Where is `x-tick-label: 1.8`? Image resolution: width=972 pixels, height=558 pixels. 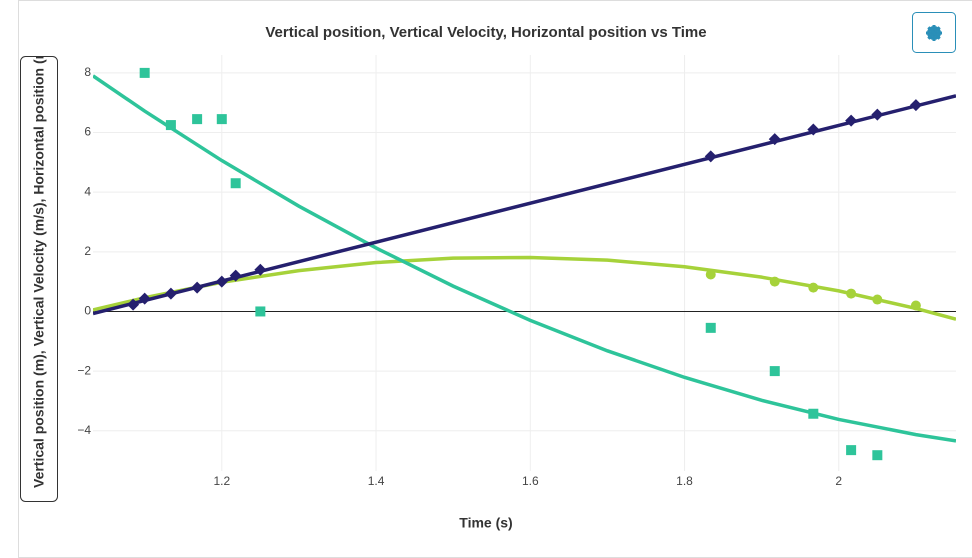
x-tick-label: 1.8 is located at coordinates (684, 481).